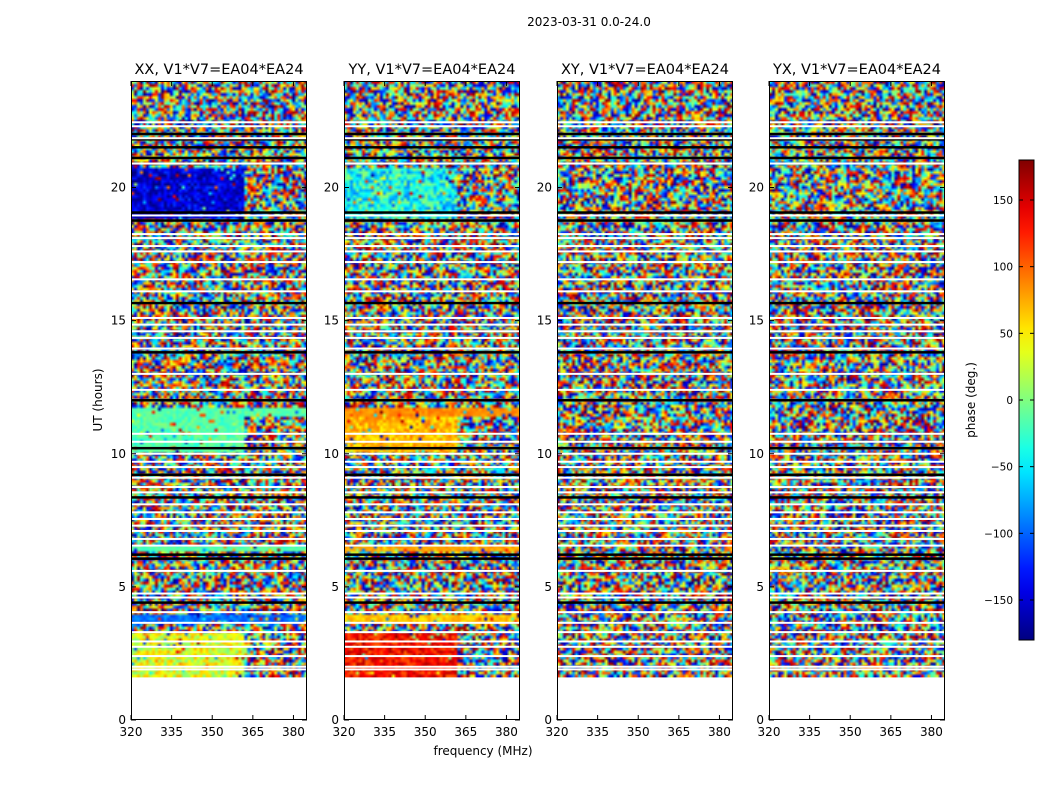  I want to click on y-axis-label: UT (hours), so click(98, 399).